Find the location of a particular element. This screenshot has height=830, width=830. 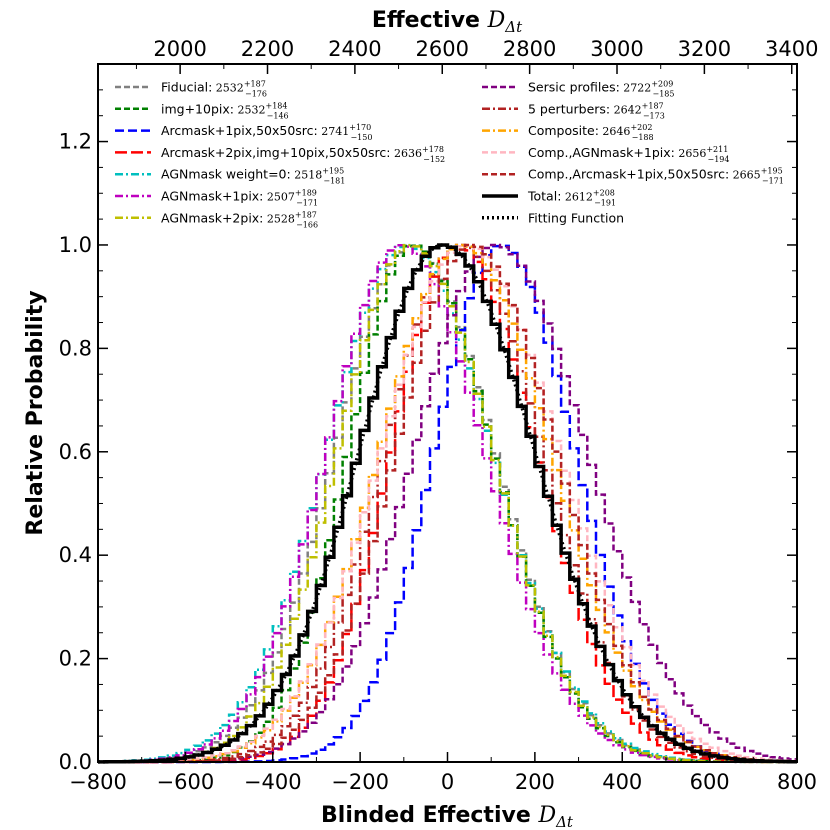

y-tick-label: 0.2 is located at coordinates (75, 659).